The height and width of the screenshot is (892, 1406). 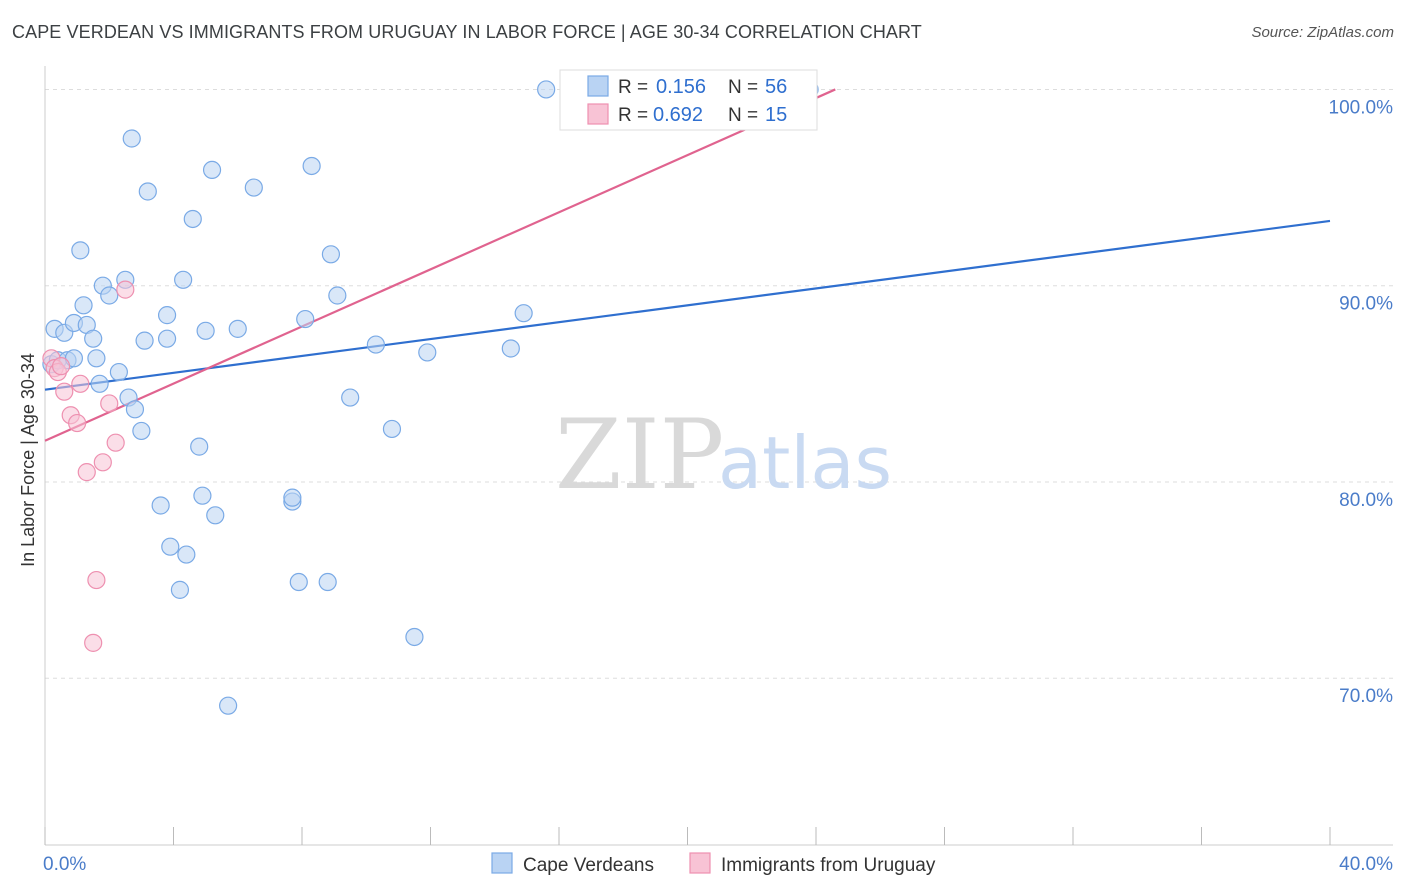 What do you see at coordinates (633, 115) in the screenshot?
I see `legend-r-label-2: R =` at bounding box center [633, 115].